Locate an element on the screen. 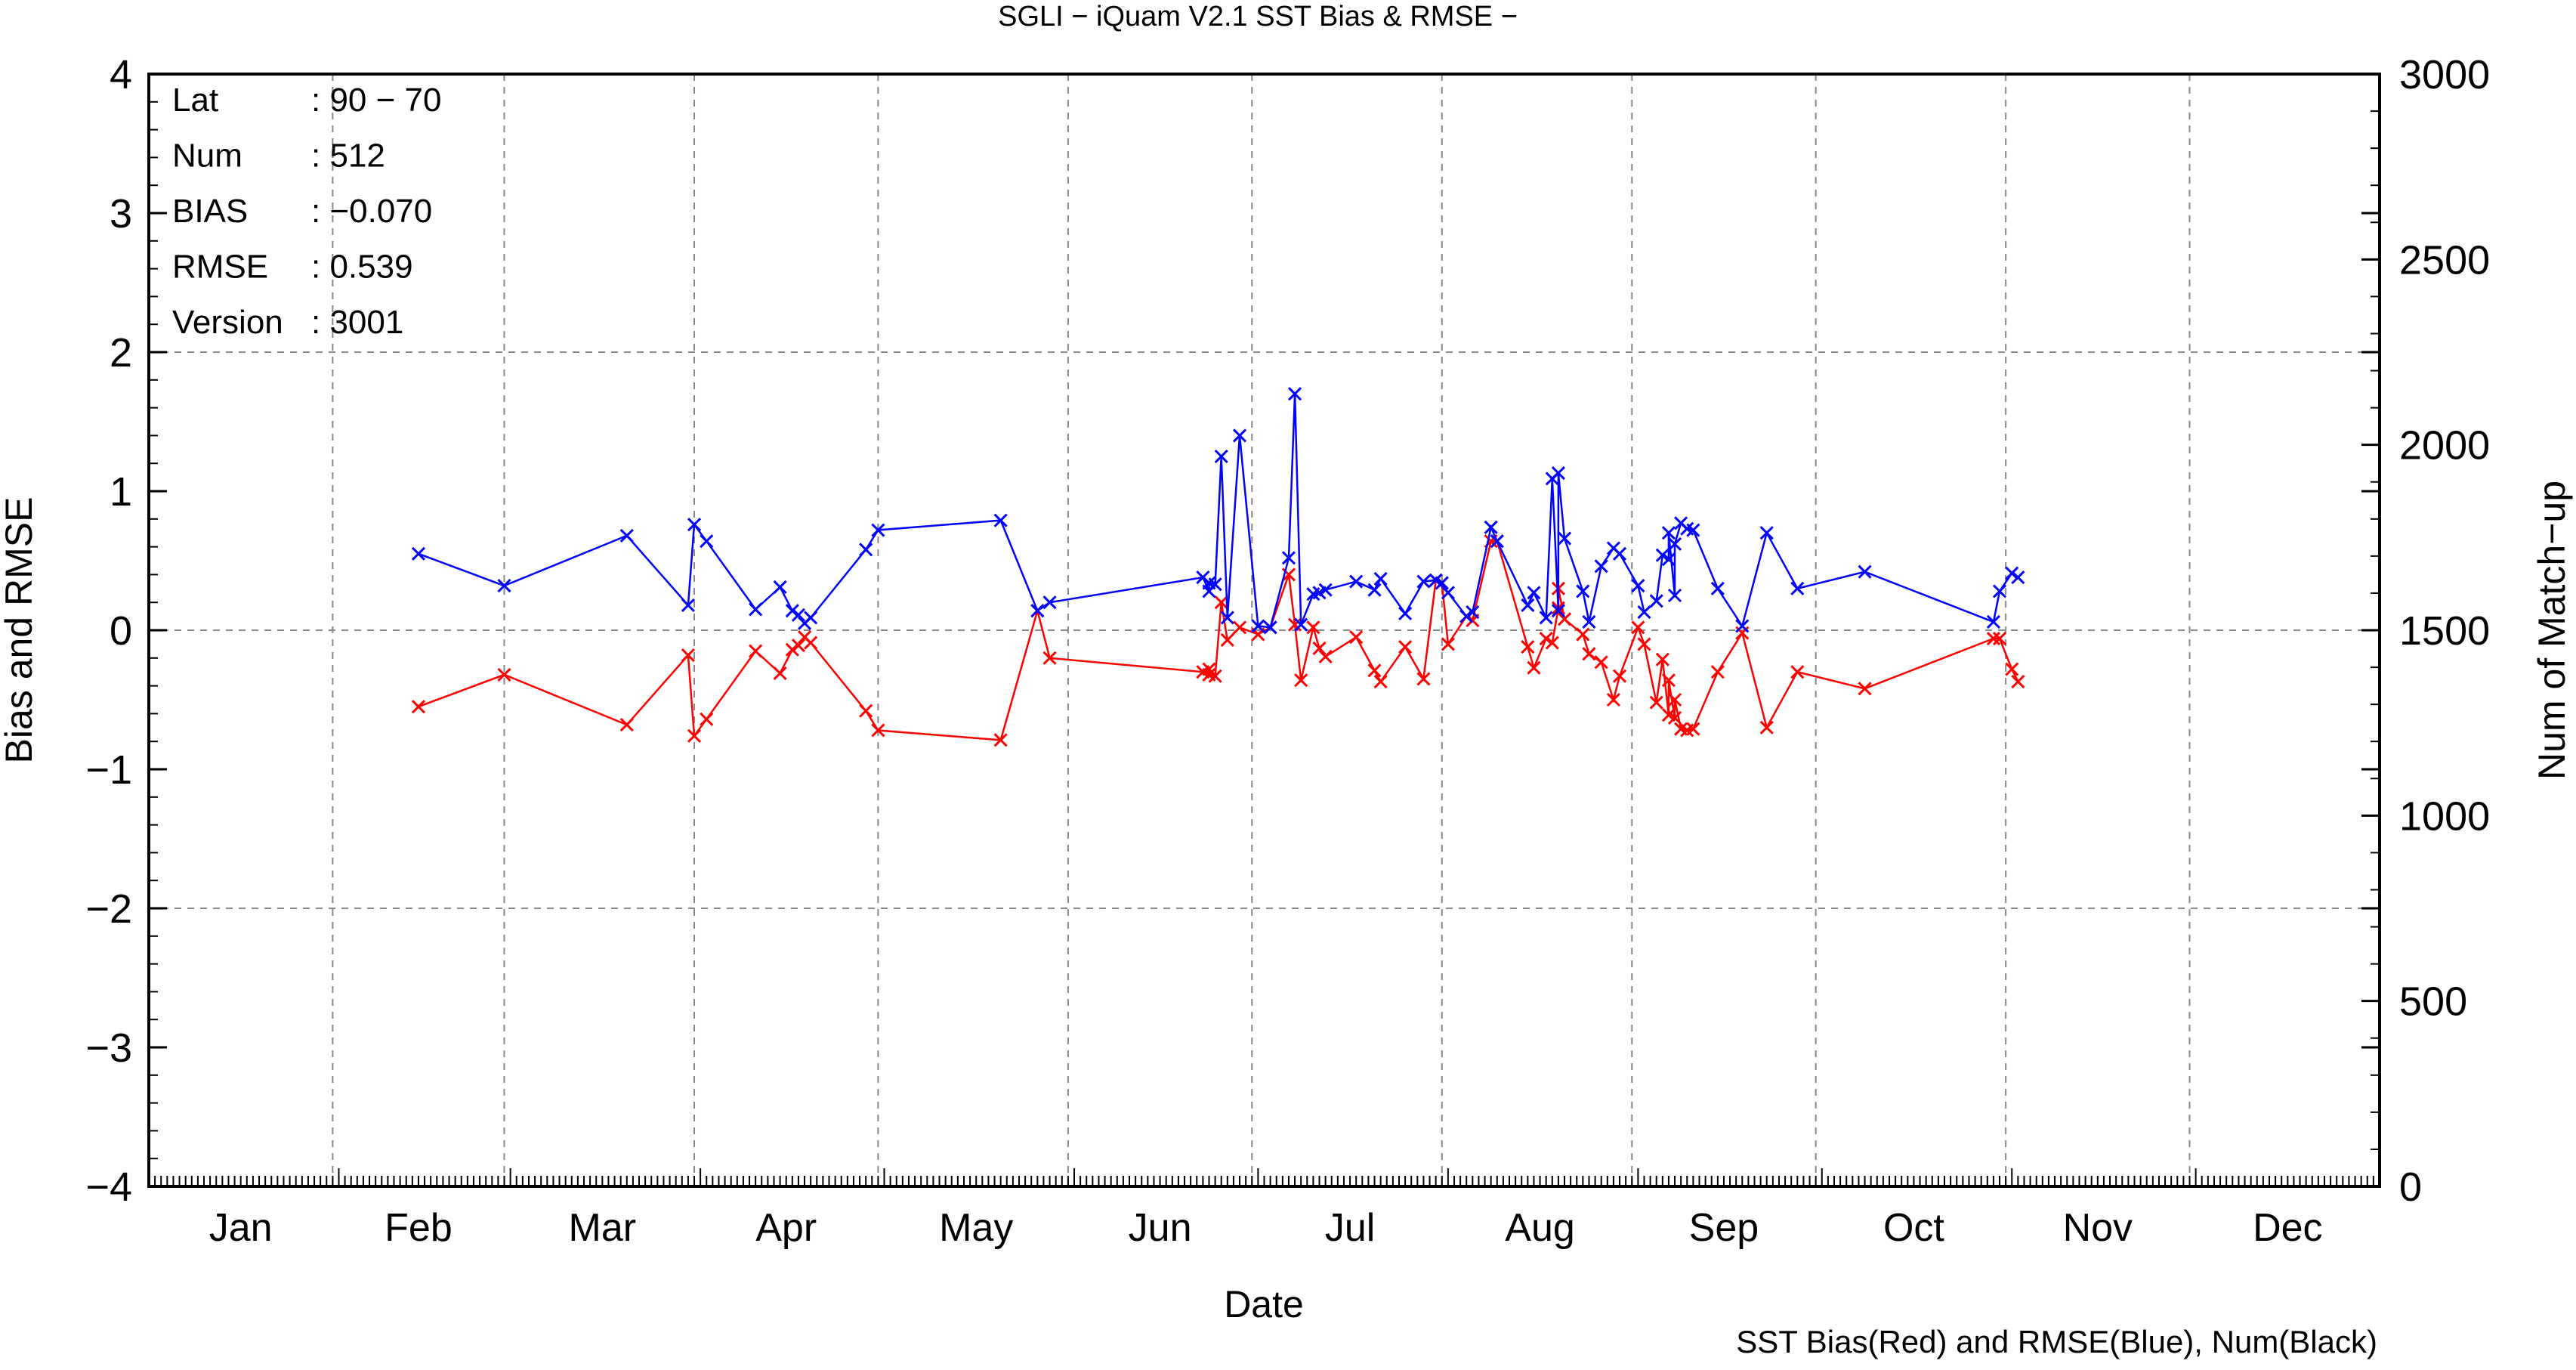 Image resolution: width=2576 pixels, height=1370 pixels. y2-tick-label: 0 is located at coordinates (2410, 1187).